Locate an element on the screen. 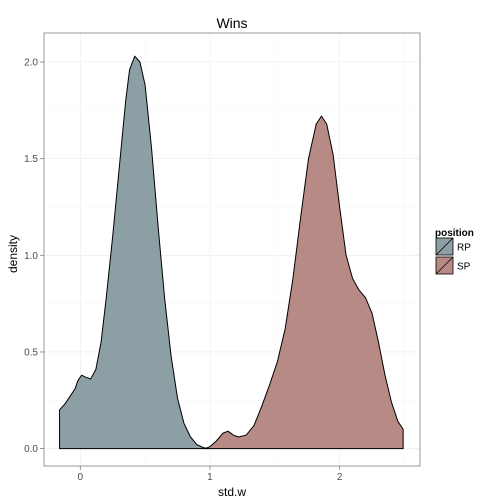  legend-title: position is located at coordinates (454, 233).